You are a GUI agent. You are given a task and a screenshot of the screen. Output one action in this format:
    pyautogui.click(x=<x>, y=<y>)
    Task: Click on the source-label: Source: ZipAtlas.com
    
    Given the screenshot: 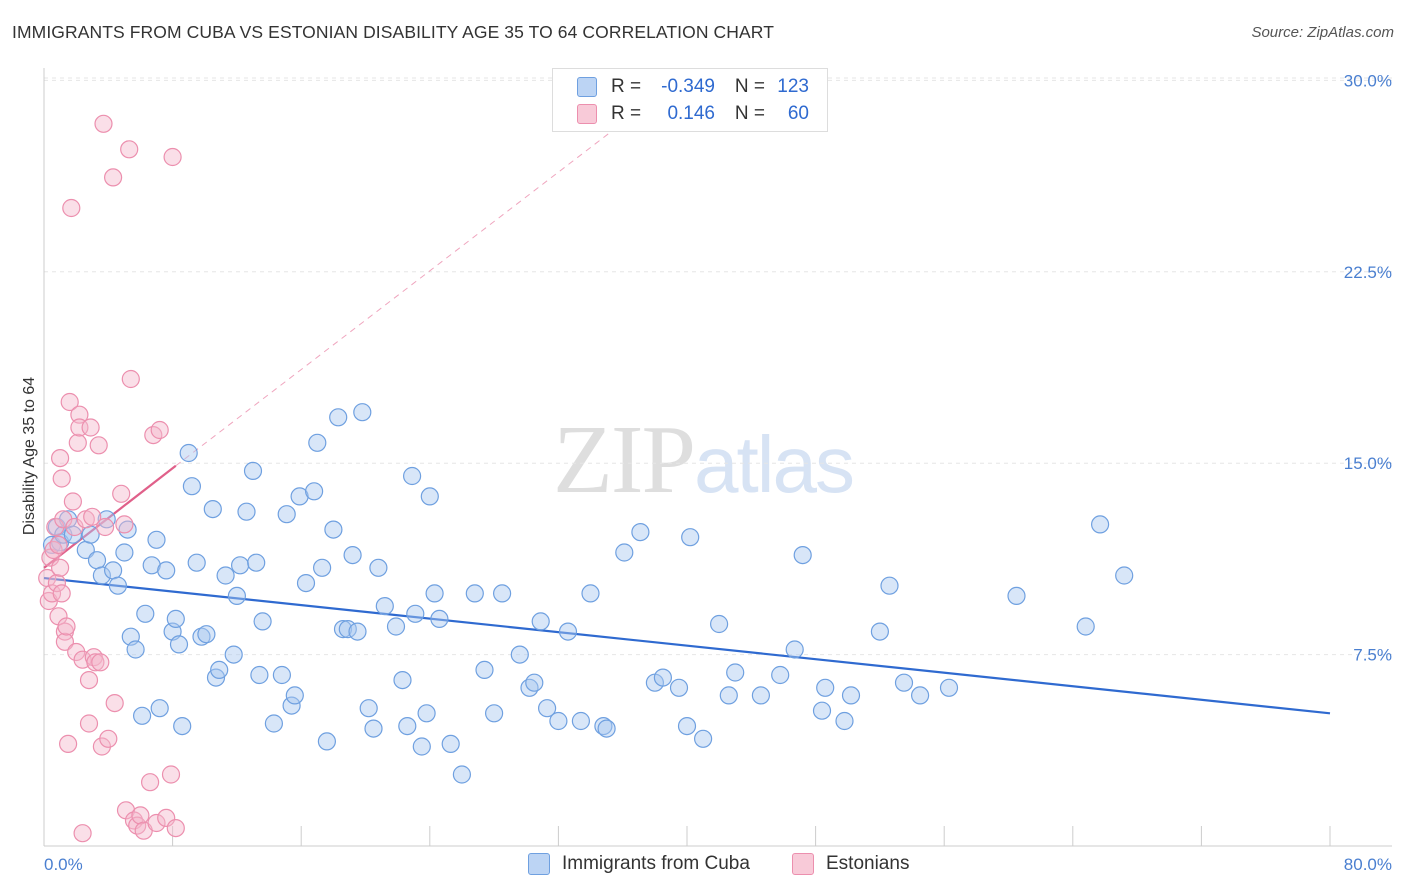 What is the action you would take?
    pyautogui.click(x=1322, y=32)
    